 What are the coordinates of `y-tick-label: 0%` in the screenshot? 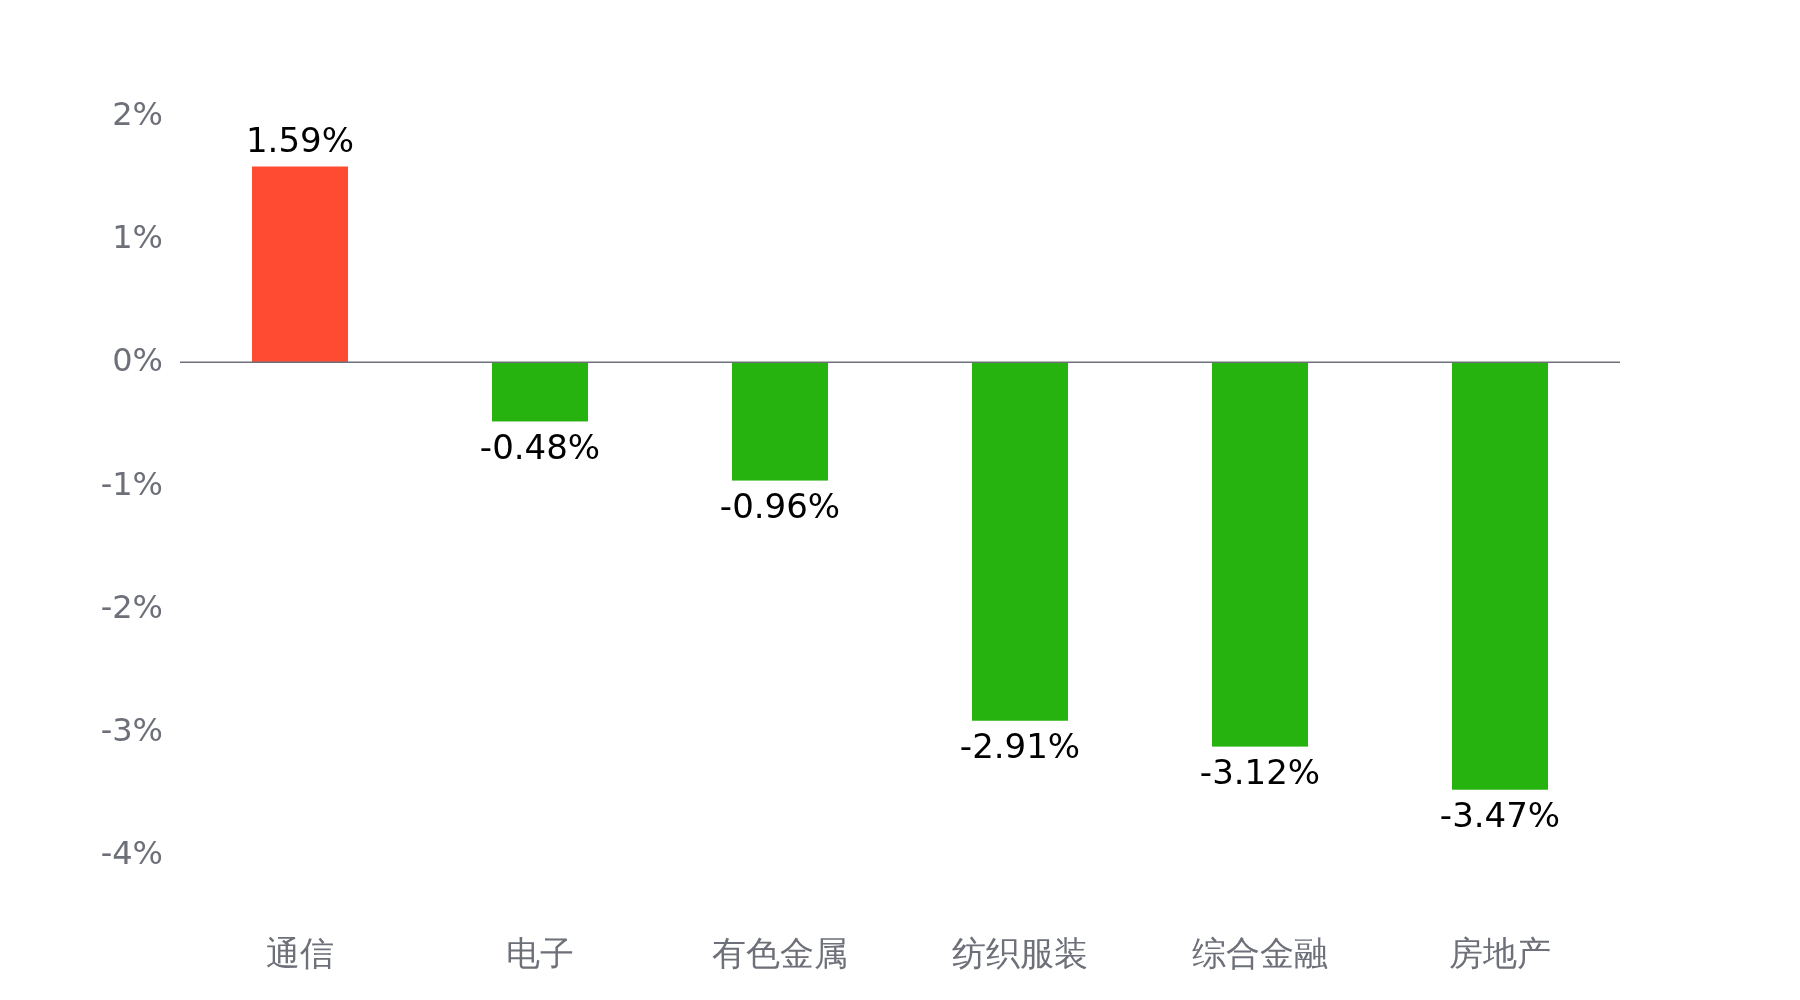 It's located at (137, 360).